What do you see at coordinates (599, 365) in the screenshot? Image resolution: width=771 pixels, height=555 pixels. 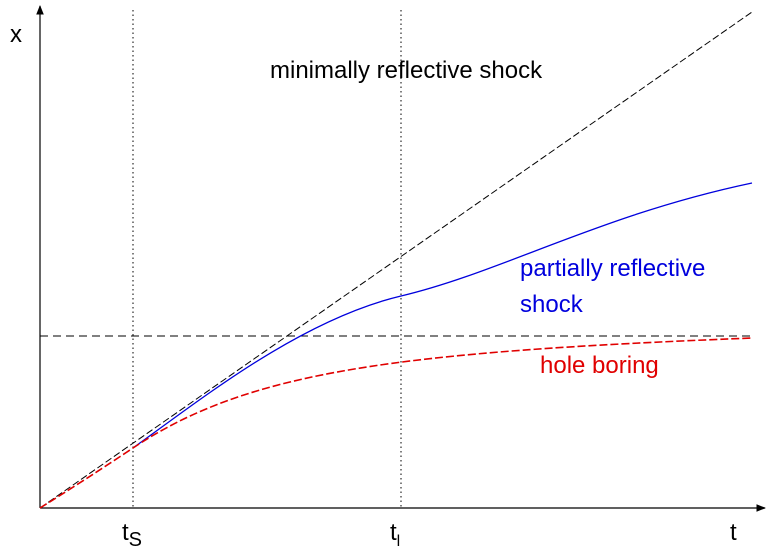 I see `curve-label: hole boring` at bounding box center [599, 365].